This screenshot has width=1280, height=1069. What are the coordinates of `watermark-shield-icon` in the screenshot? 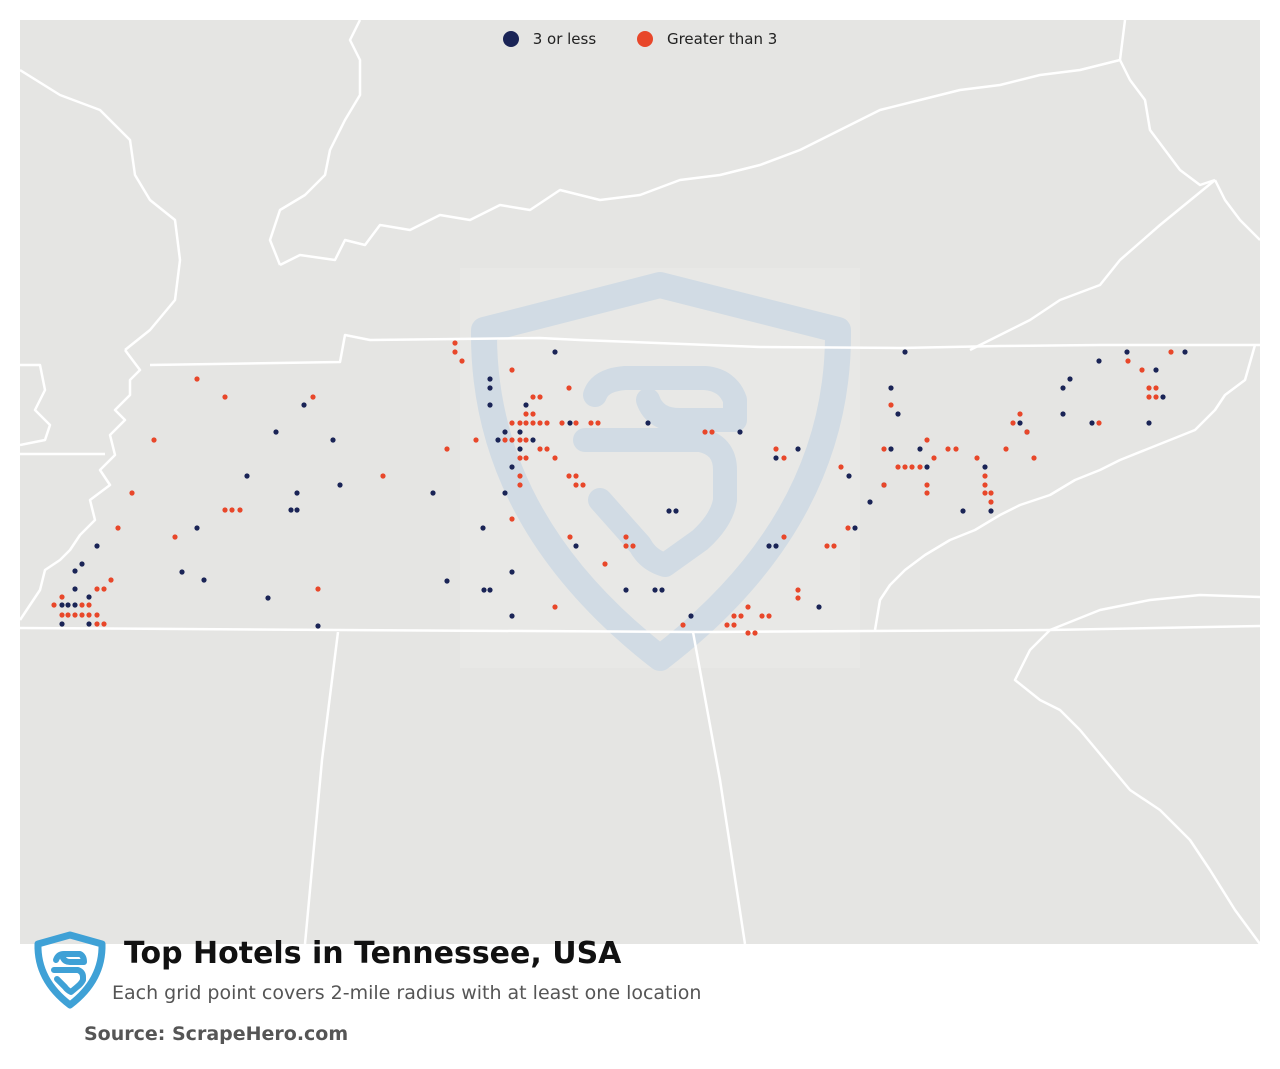 It's located at (660, 469).